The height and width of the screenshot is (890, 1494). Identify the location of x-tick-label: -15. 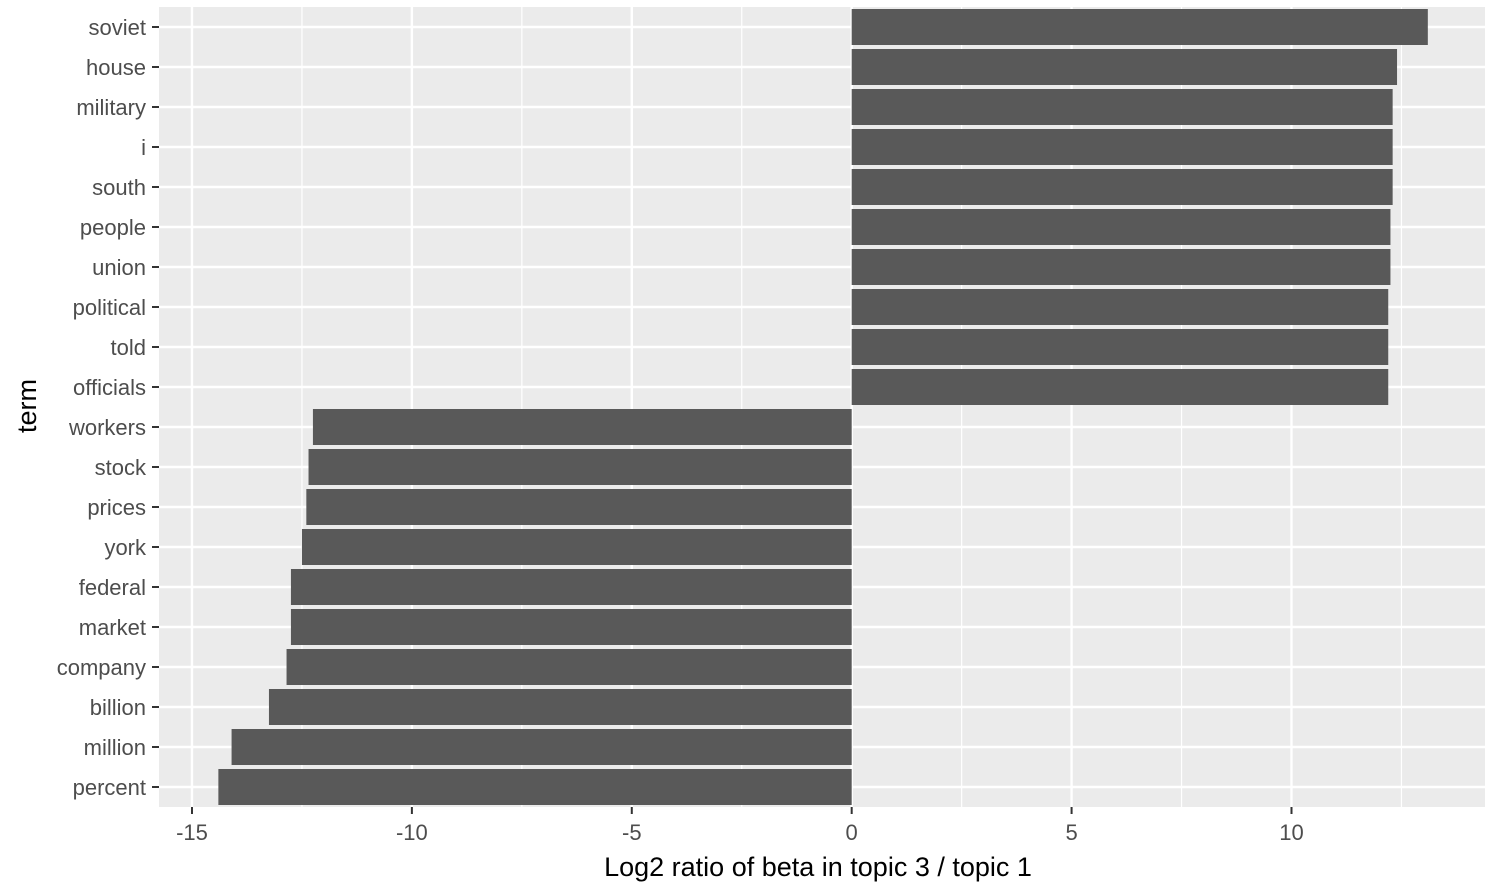
(192, 832).